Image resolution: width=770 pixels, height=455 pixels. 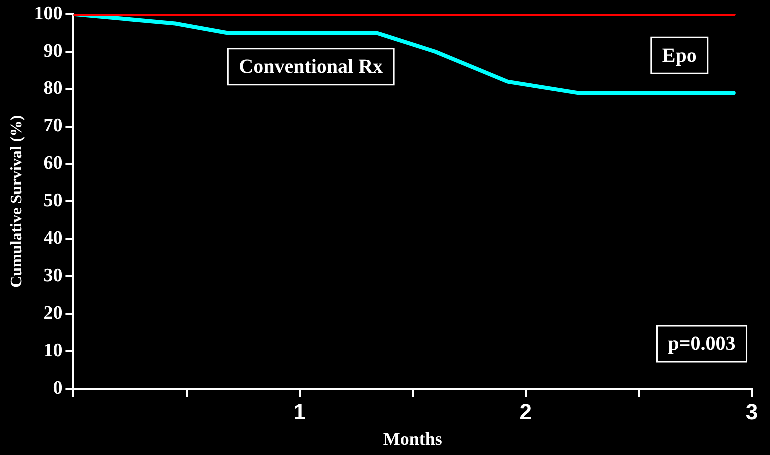 What do you see at coordinates (53, 239) in the screenshot?
I see `y-tick-label: 40` at bounding box center [53, 239].